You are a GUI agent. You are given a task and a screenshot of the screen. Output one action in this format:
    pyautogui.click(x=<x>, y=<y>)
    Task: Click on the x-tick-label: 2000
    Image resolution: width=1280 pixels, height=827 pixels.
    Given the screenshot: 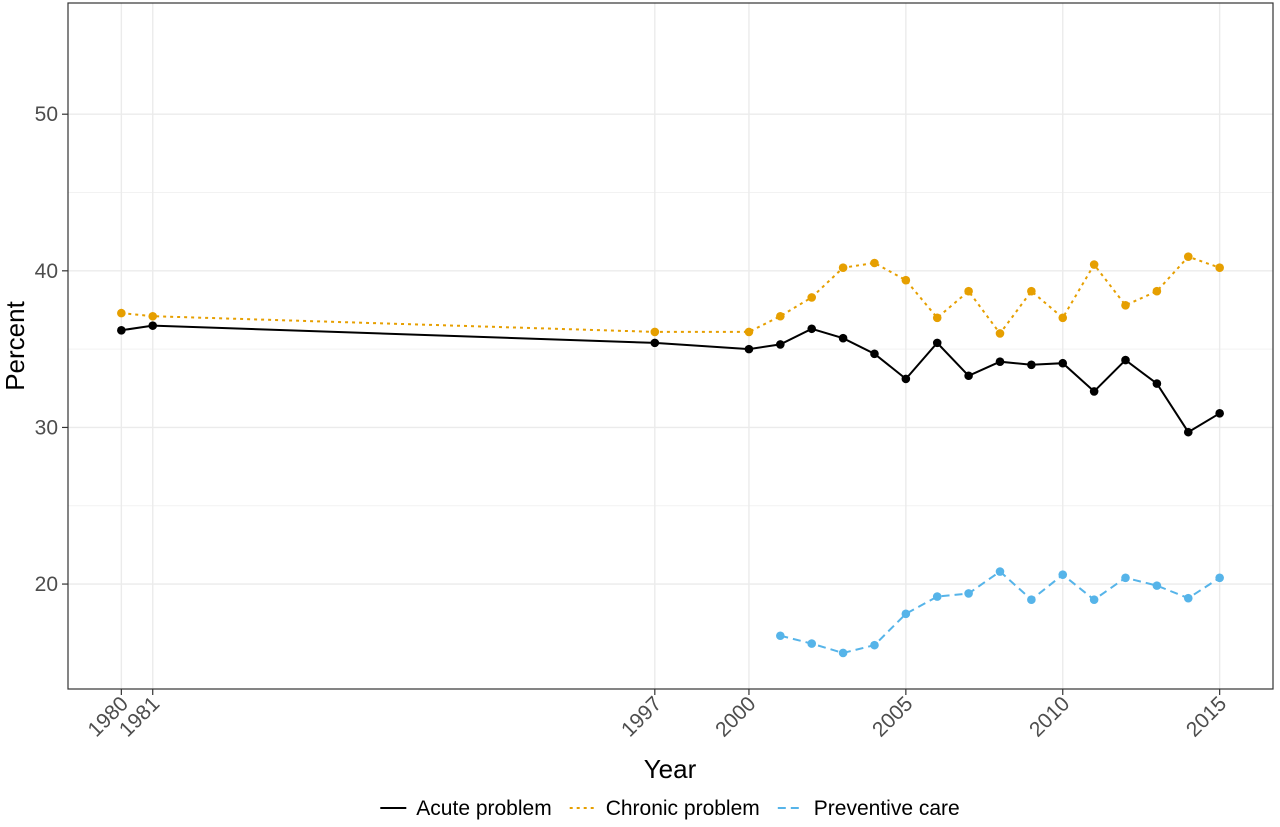 What is the action you would take?
    pyautogui.click(x=735, y=716)
    